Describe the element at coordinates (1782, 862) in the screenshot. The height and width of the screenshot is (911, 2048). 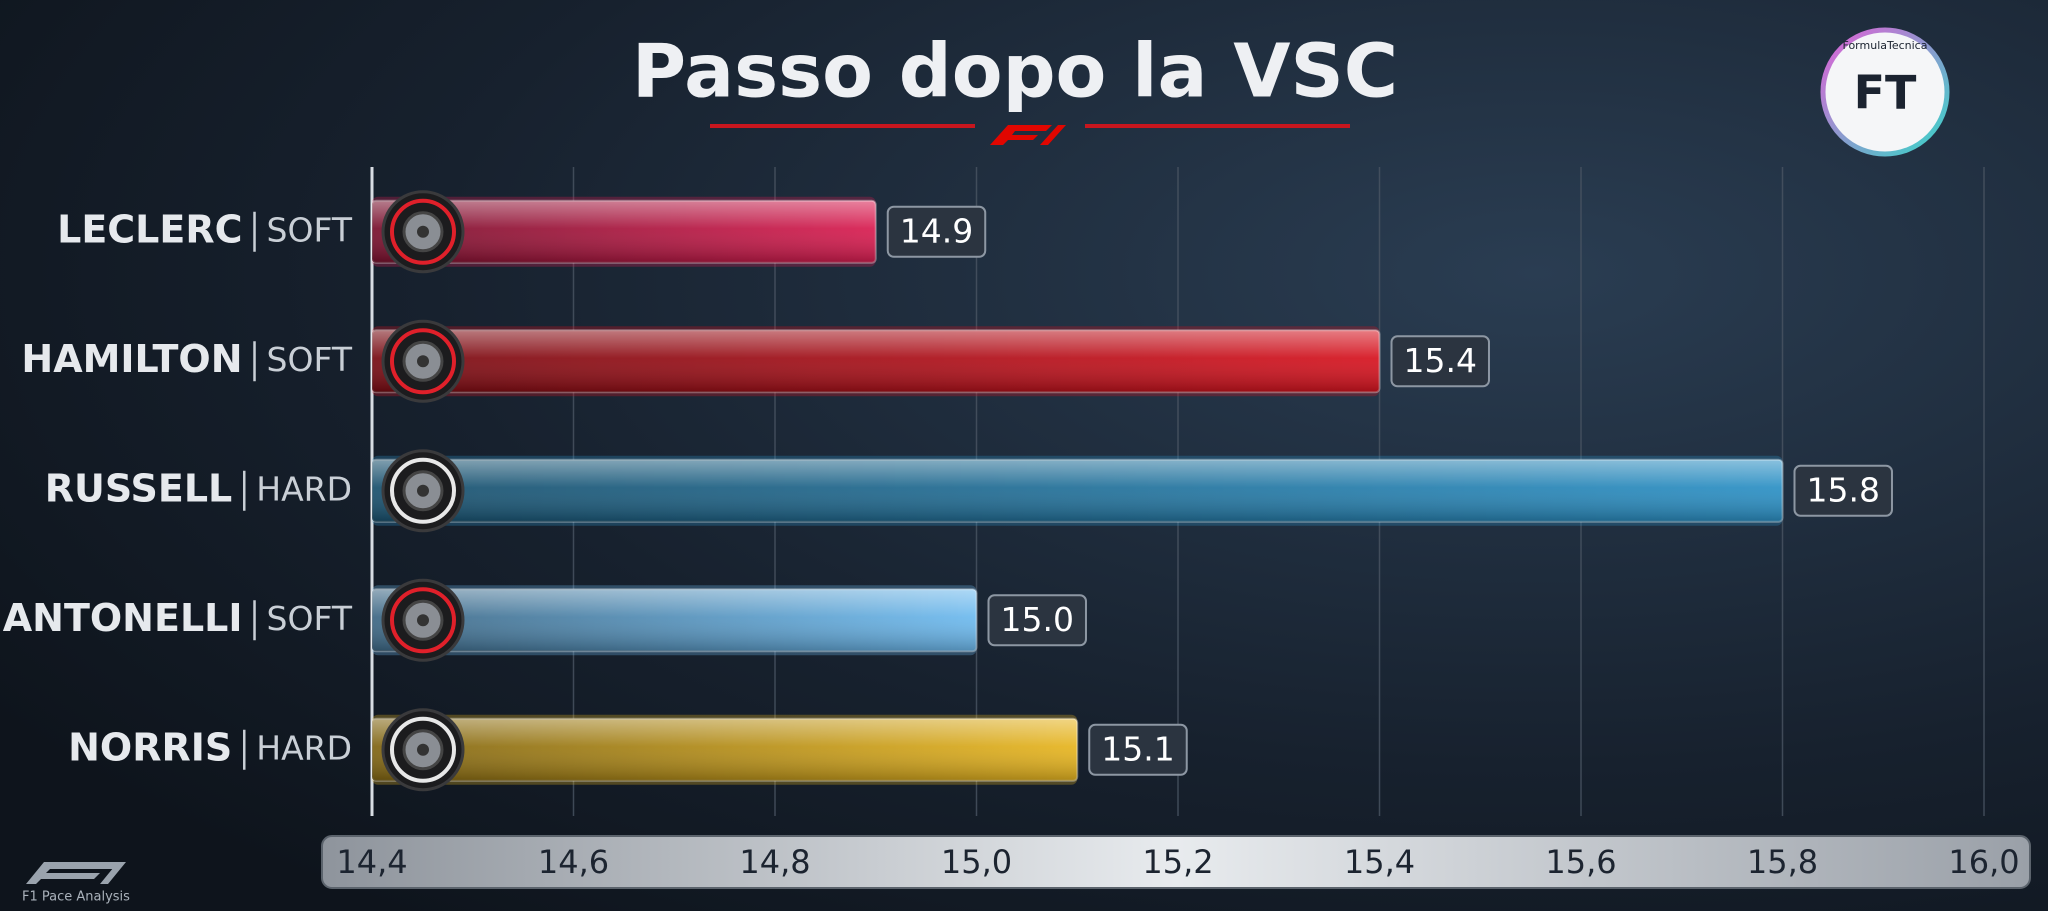
I see `x-tick-label: 15,8` at that location.